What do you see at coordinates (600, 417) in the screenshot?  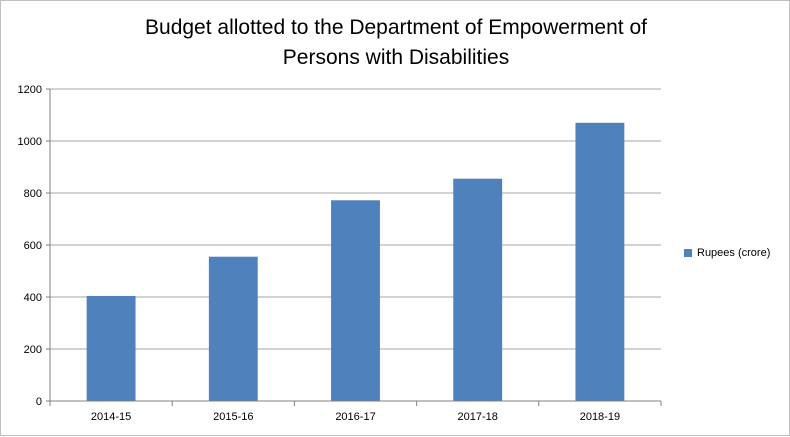 I see `x-tick-label: 2018-19` at bounding box center [600, 417].